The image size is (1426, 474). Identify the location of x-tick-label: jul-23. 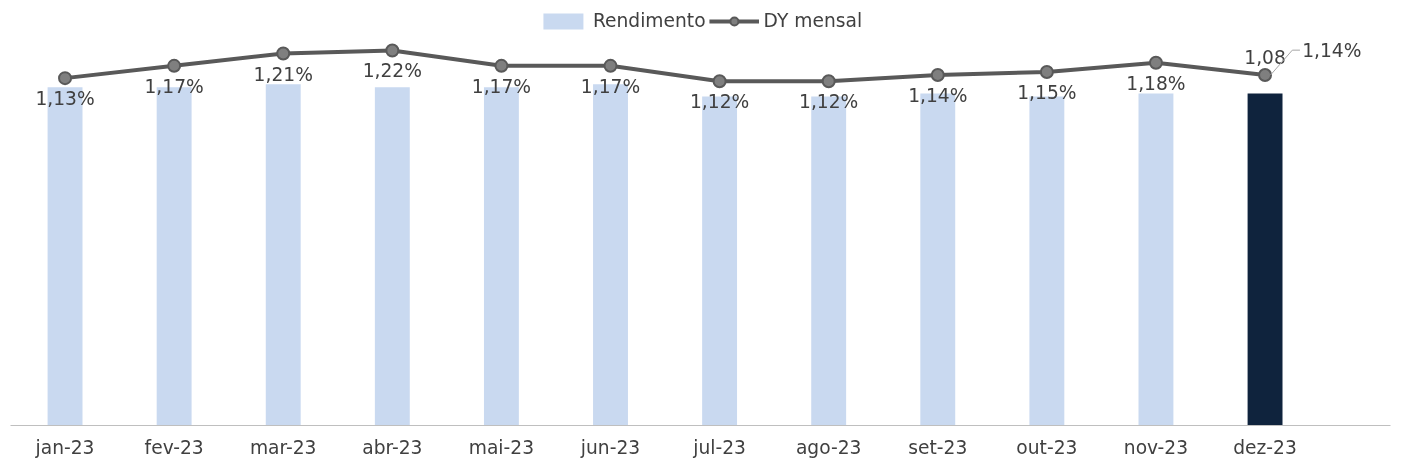
(719, 447).